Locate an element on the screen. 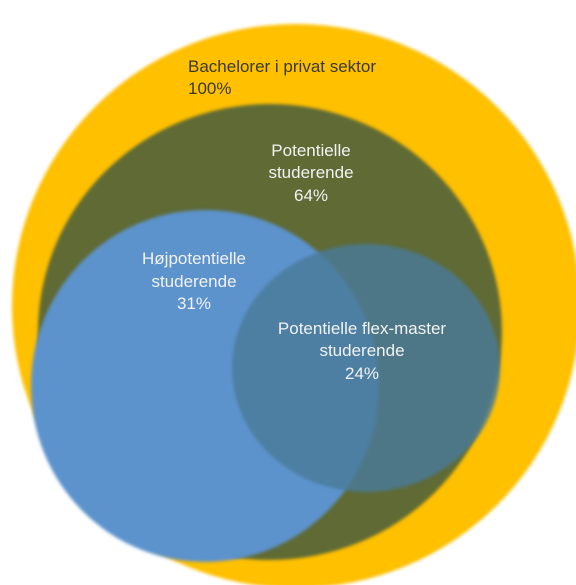  label-high-potential-value: 31% is located at coordinates (194, 303).